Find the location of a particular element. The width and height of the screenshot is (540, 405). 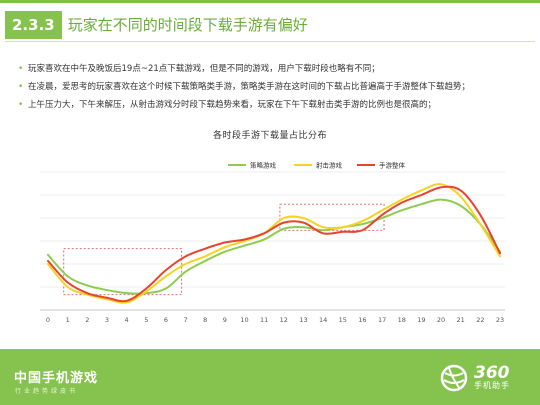

footer-title: 中国手机游戏 is located at coordinates (56, 378).